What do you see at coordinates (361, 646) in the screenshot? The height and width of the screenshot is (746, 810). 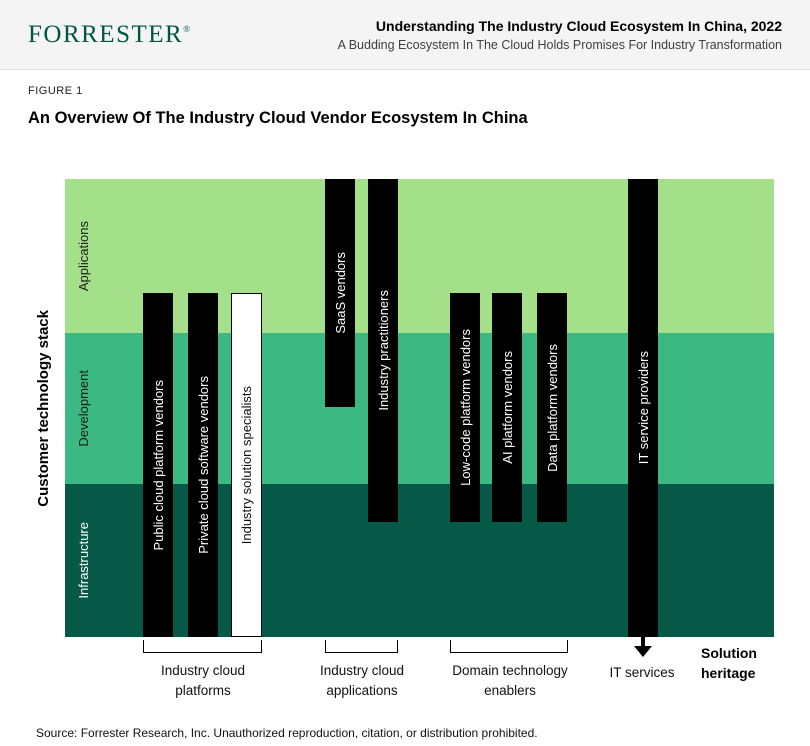 I see `bracket-industry-cloud-applications` at bounding box center [361, 646].